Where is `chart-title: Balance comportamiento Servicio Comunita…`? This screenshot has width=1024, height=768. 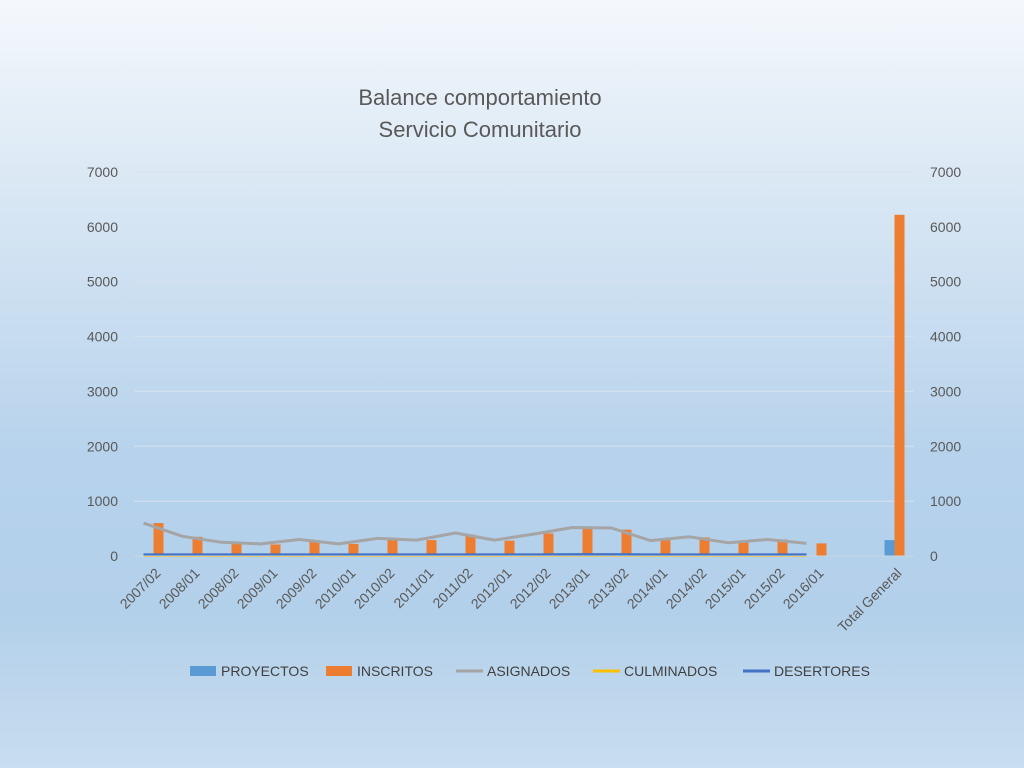 chart-title: Balance comportamiento Servicio Comunita… is located at coordinates (479, 113).